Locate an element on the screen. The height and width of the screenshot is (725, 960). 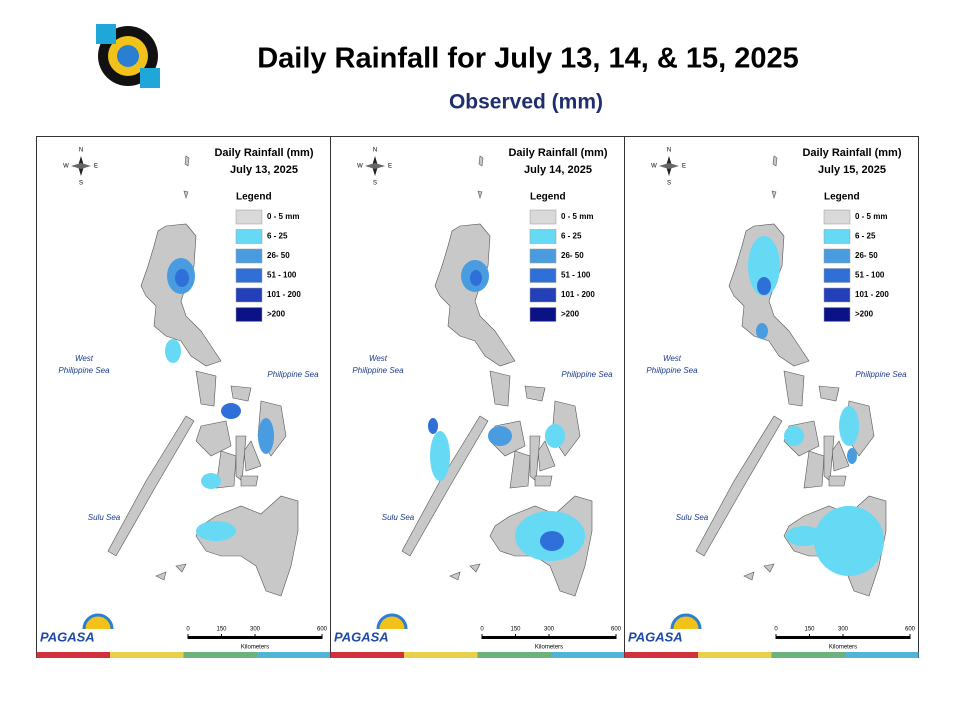
logo is located at coordinates (128, 56).